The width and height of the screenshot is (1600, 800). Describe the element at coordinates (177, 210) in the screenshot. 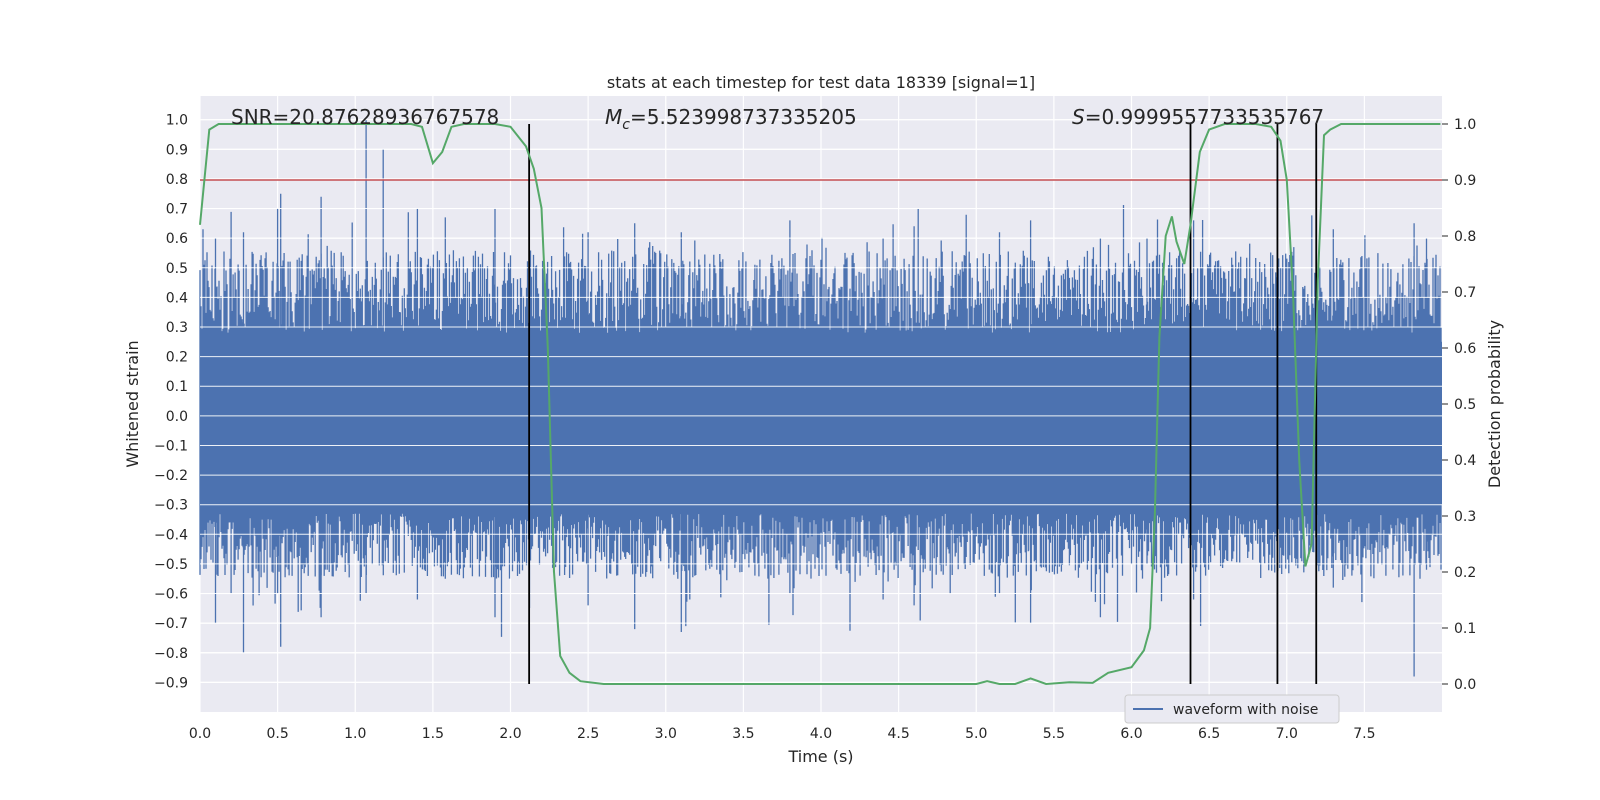

I see `y-tick-label-left: 0.7` at that location.